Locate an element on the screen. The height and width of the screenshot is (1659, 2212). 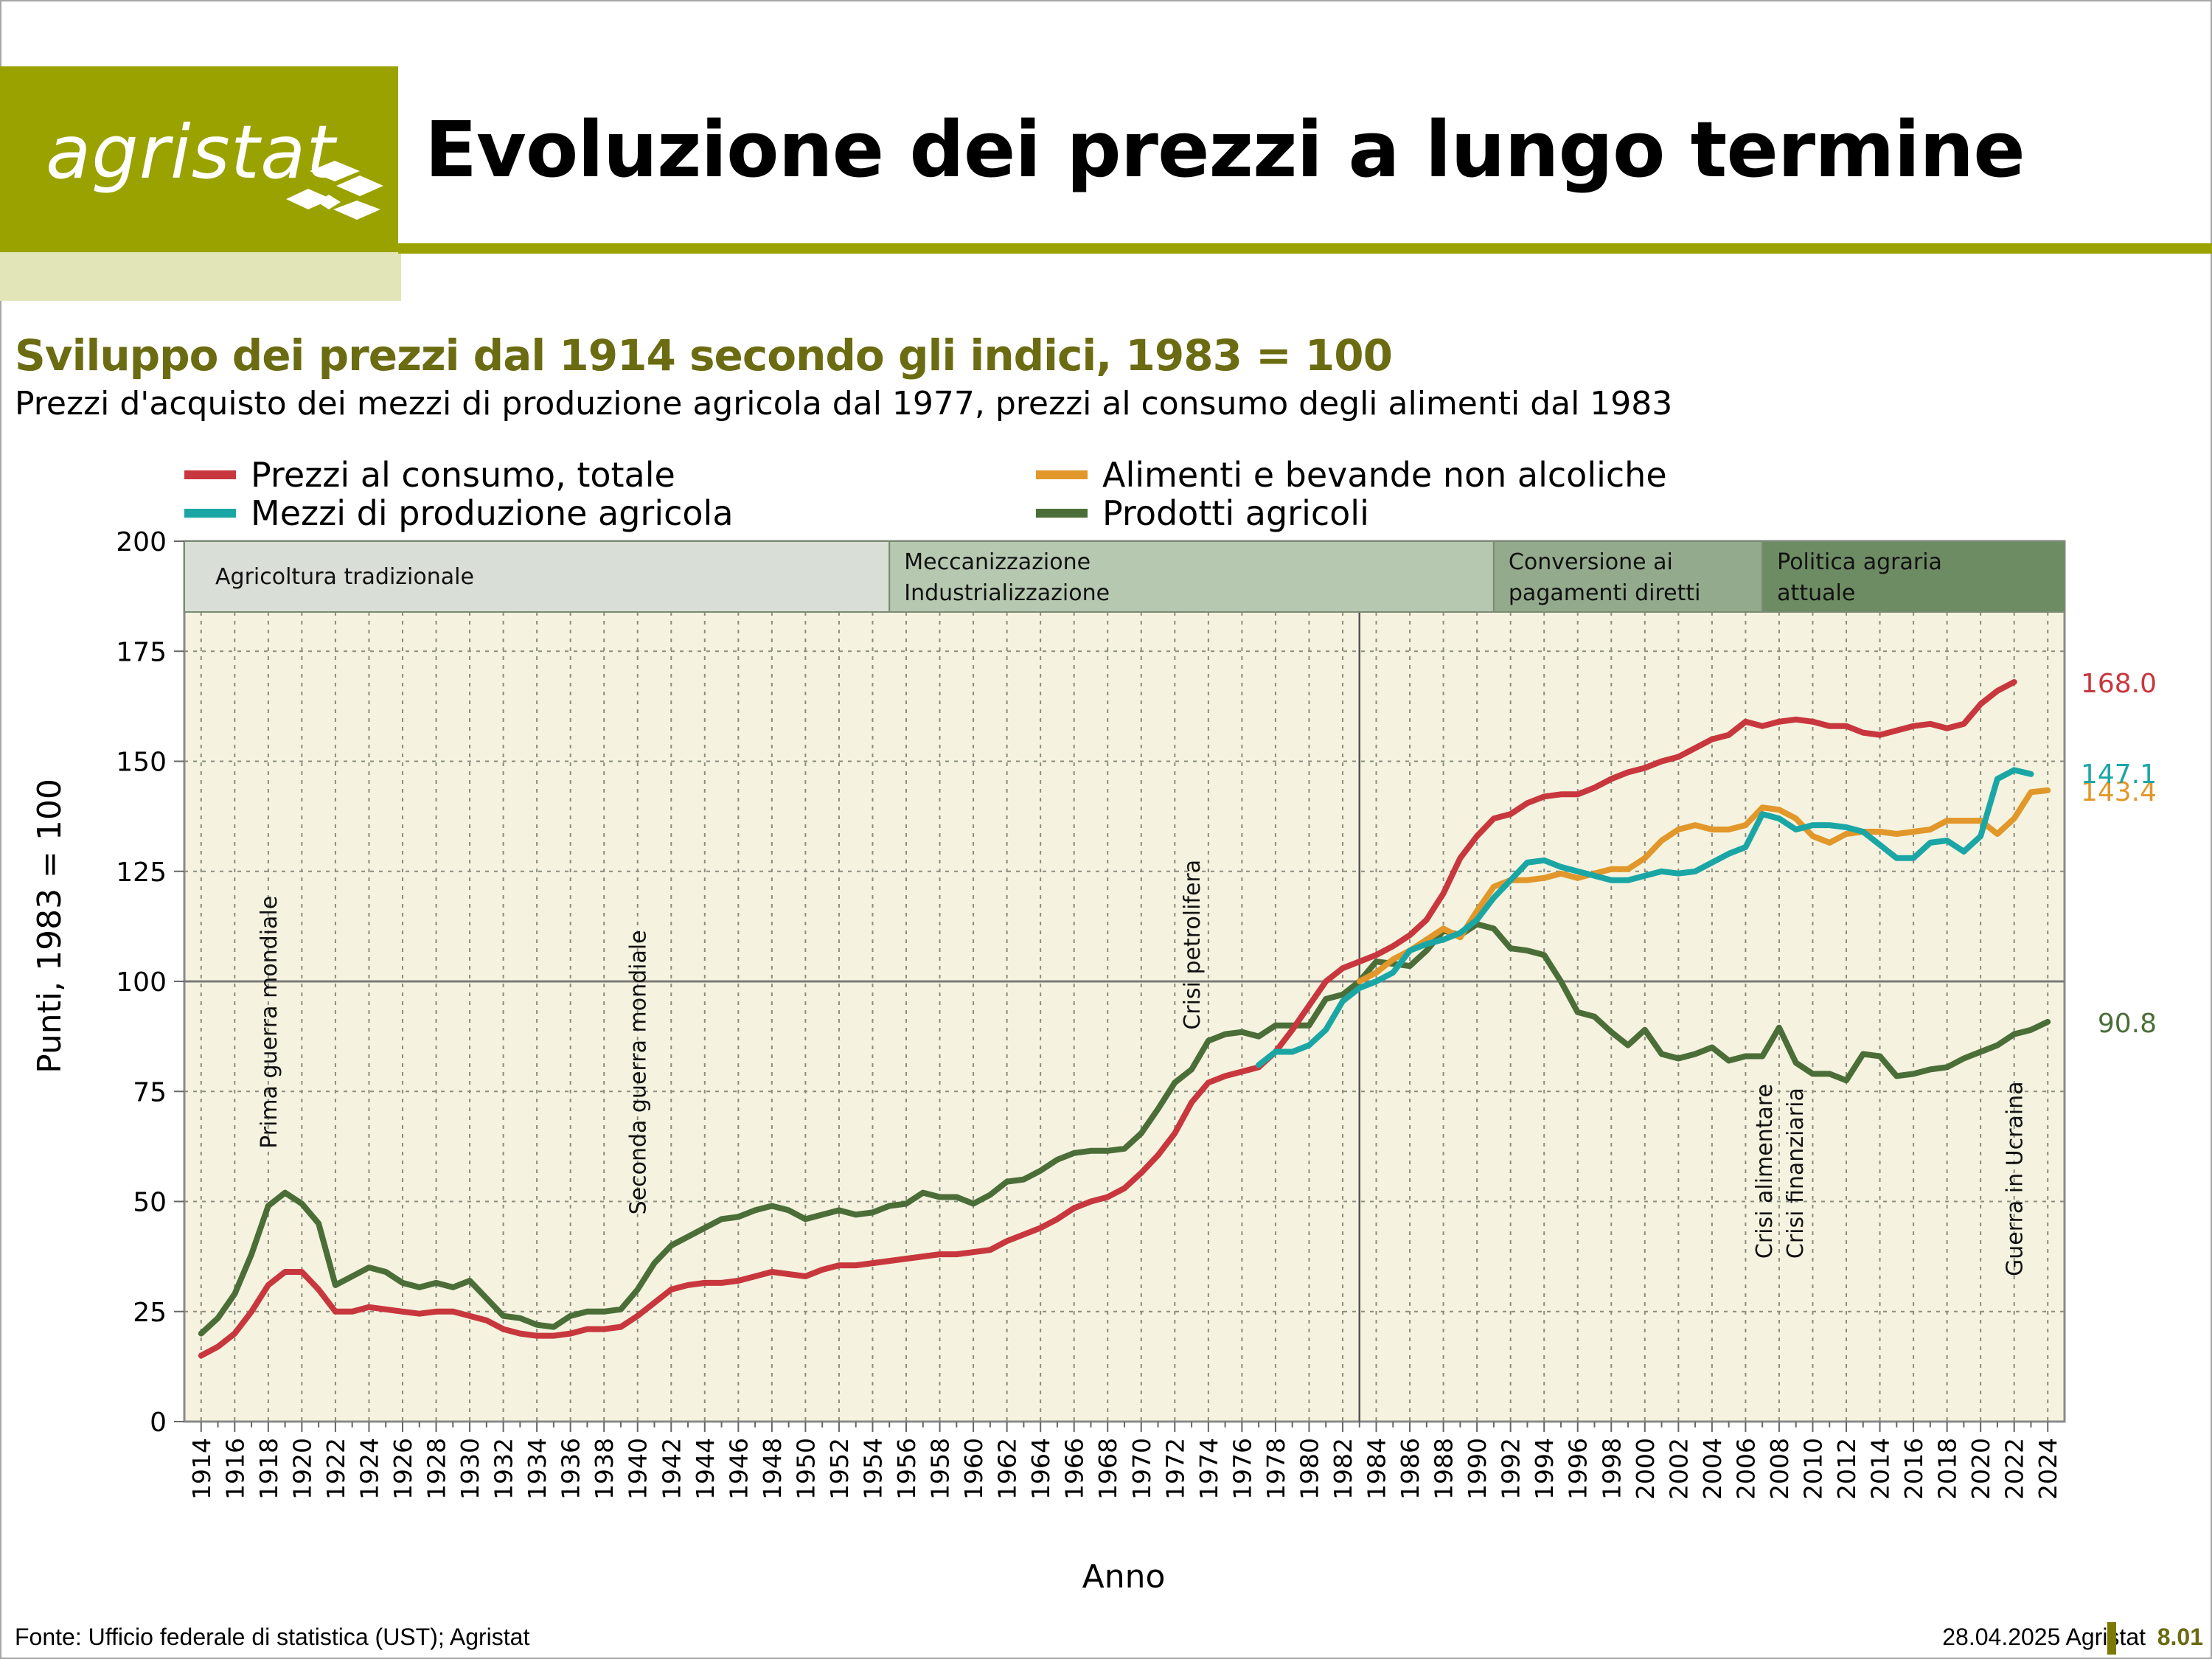
y-tick-label: 0 is located at coordinates (158, 1423).